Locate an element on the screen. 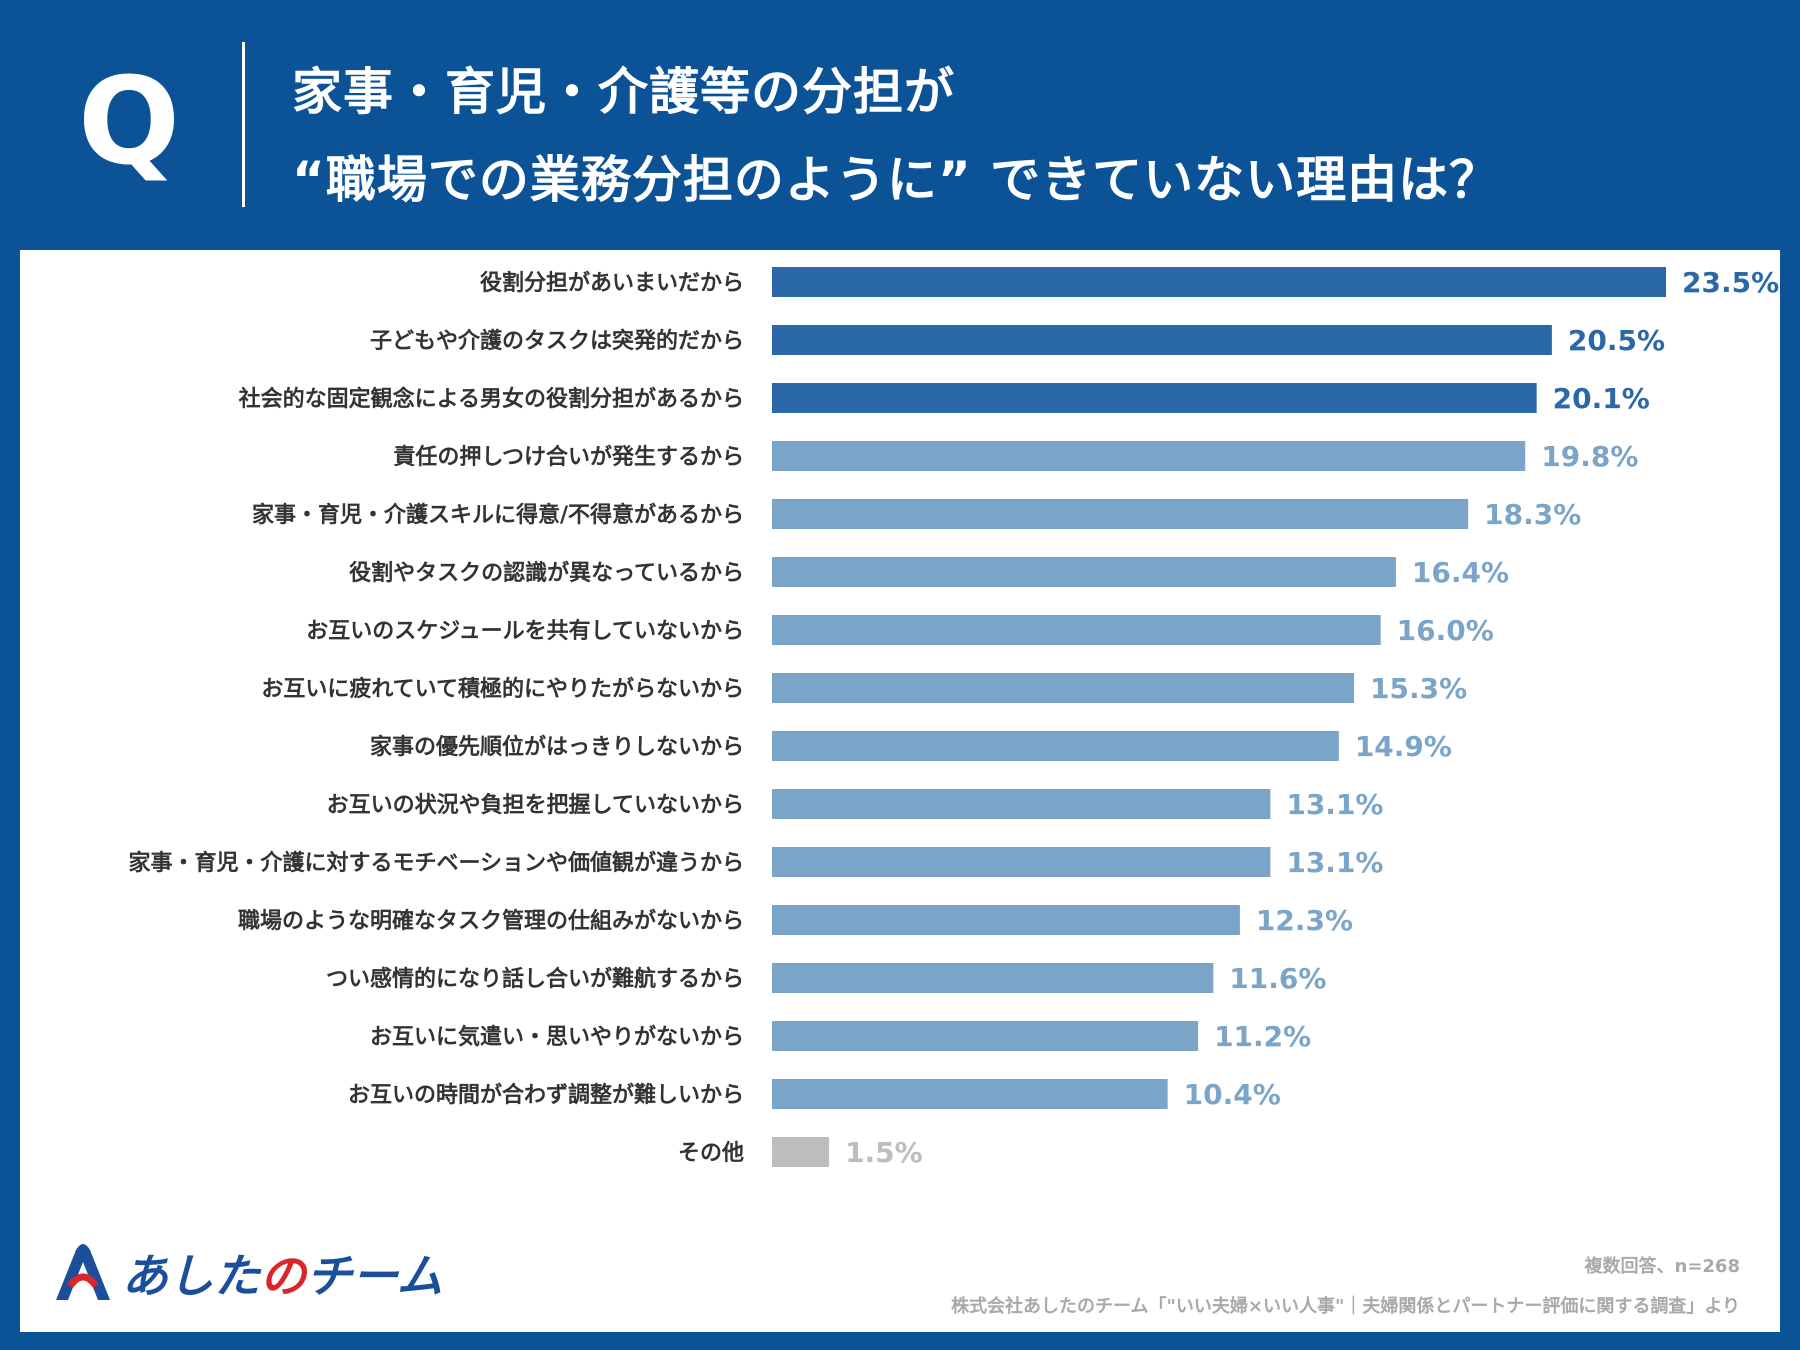  logo-text: あしたのチーム is located at coordinates (282, 1276).